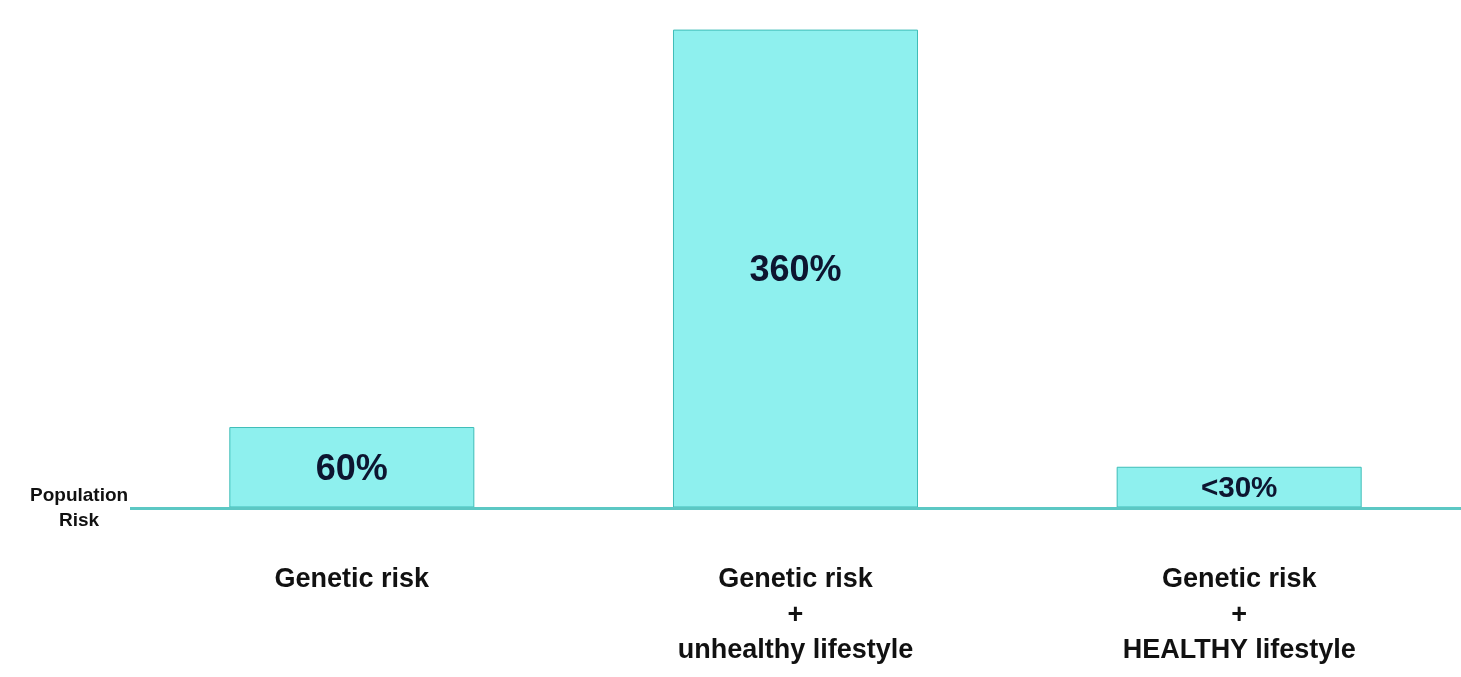  I want to click on data-label: <30%, so click(1239, 487).